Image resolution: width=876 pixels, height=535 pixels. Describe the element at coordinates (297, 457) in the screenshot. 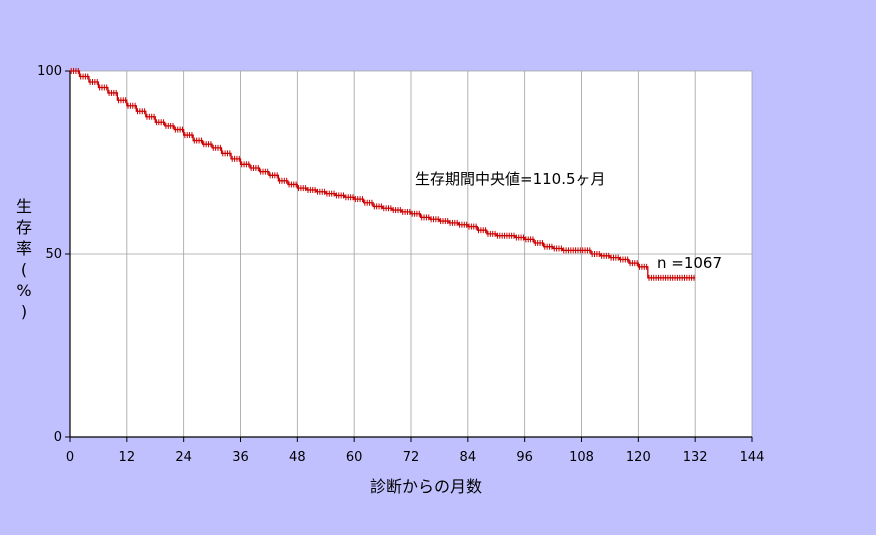

I see `x-tick-label: 48` at that location.